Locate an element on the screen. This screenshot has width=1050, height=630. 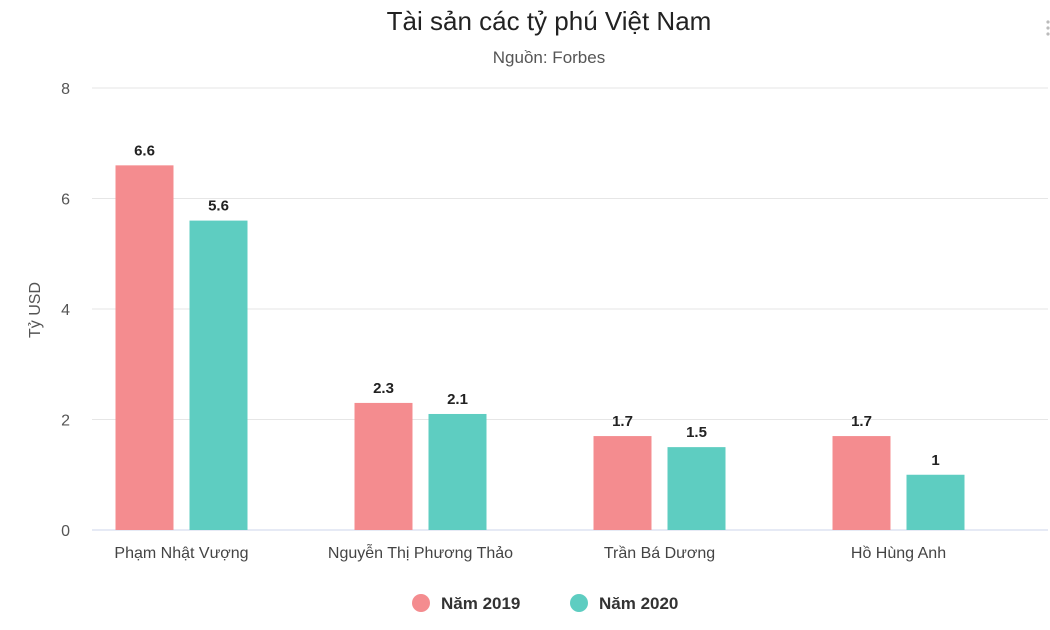
data-label: 1 is located at coordinates (935, 460).